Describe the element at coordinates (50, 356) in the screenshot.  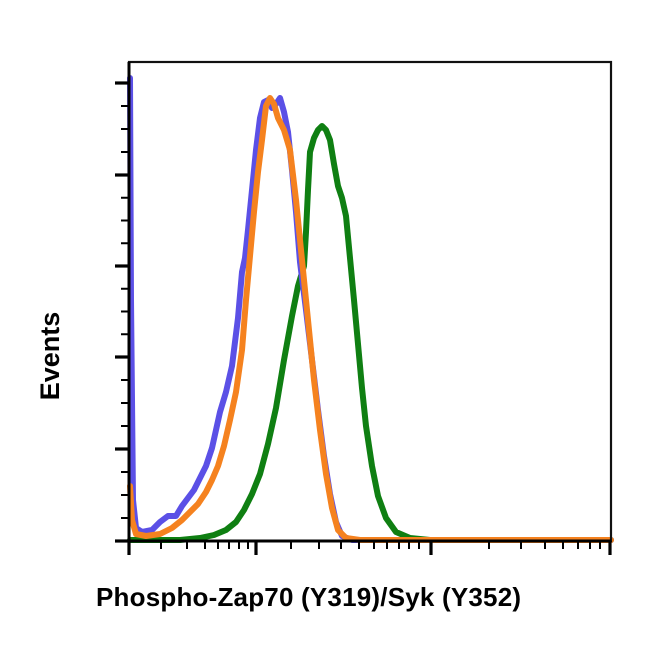
I see `y-axis-label: Events` at that location.